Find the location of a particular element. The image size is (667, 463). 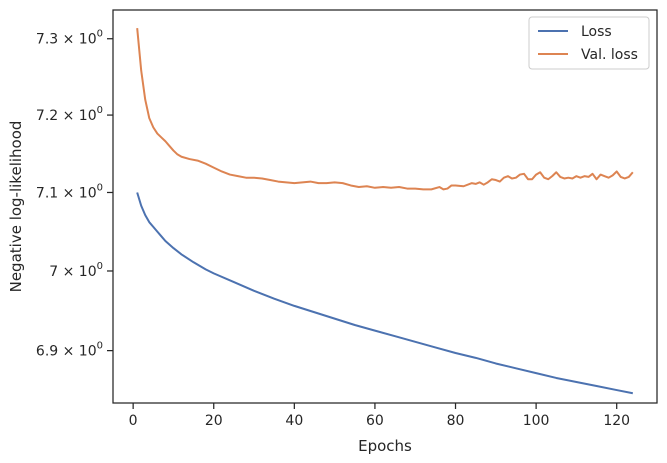

x-tick-label: 40 is located at coordinates (294, 421).